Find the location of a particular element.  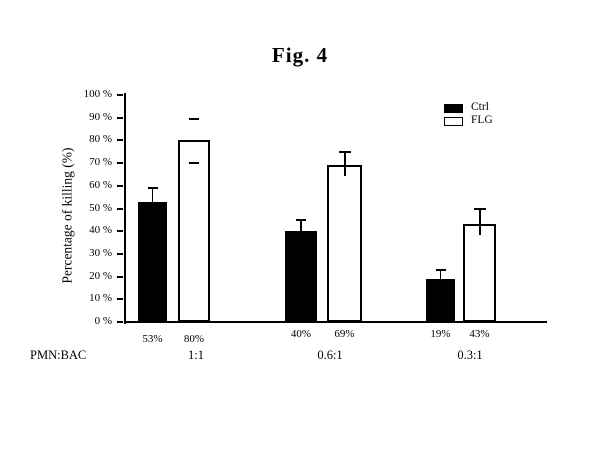

error-bar-flg-0.3:1-cap is located at coordinates (479, 208).